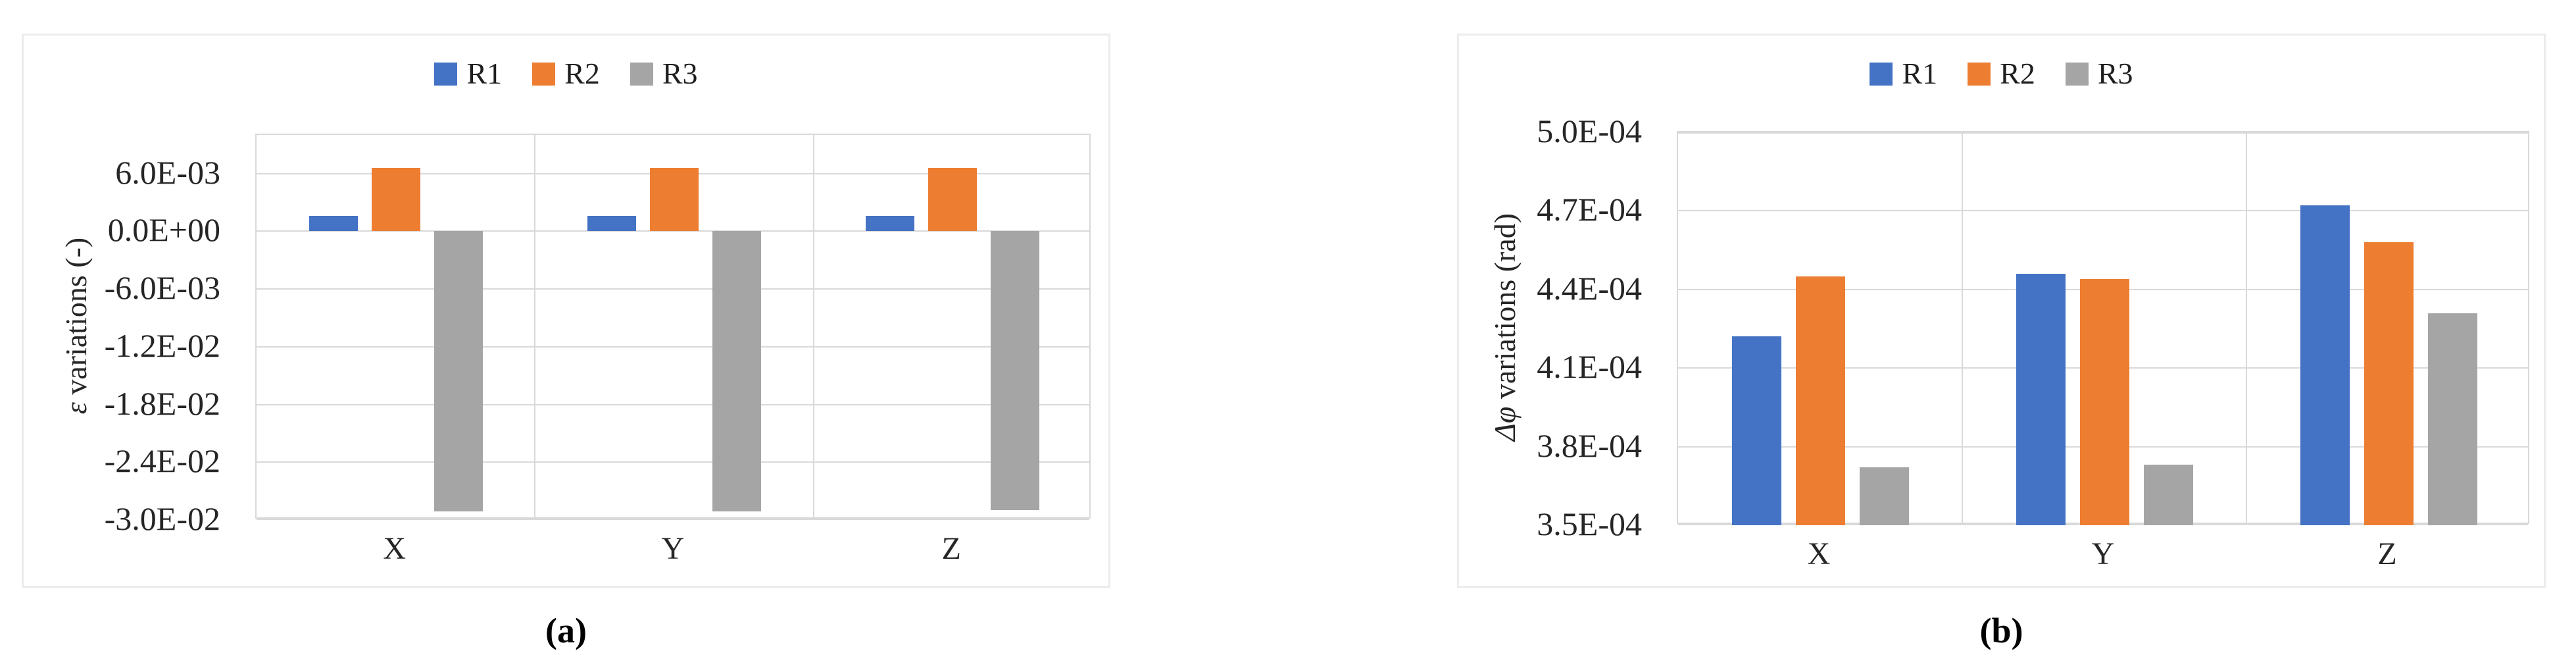  I want to click on y-tick-label: 4.1E-04, so click(1589, 367).